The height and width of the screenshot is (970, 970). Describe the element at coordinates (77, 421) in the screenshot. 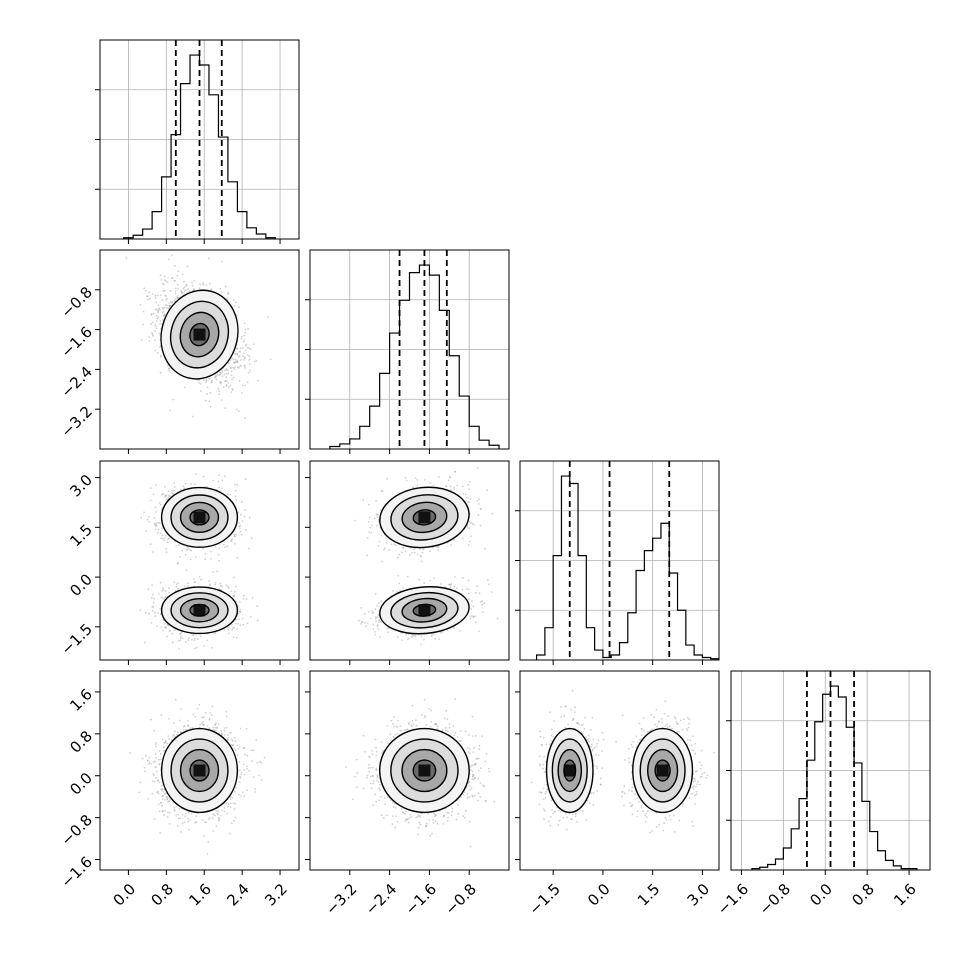

I see `y-tick-label: −3.2` at that location.